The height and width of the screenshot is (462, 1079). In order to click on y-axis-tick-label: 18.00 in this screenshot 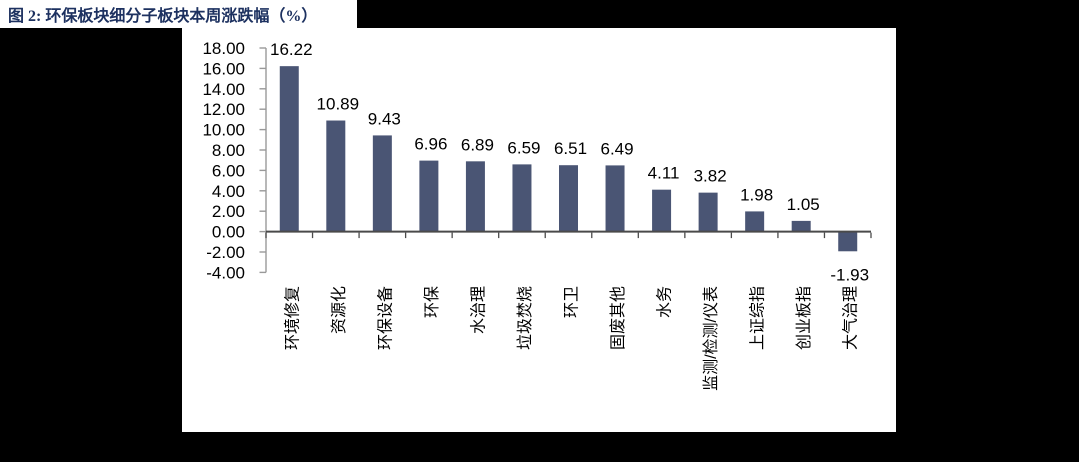, I will do `click(223, 48)`.